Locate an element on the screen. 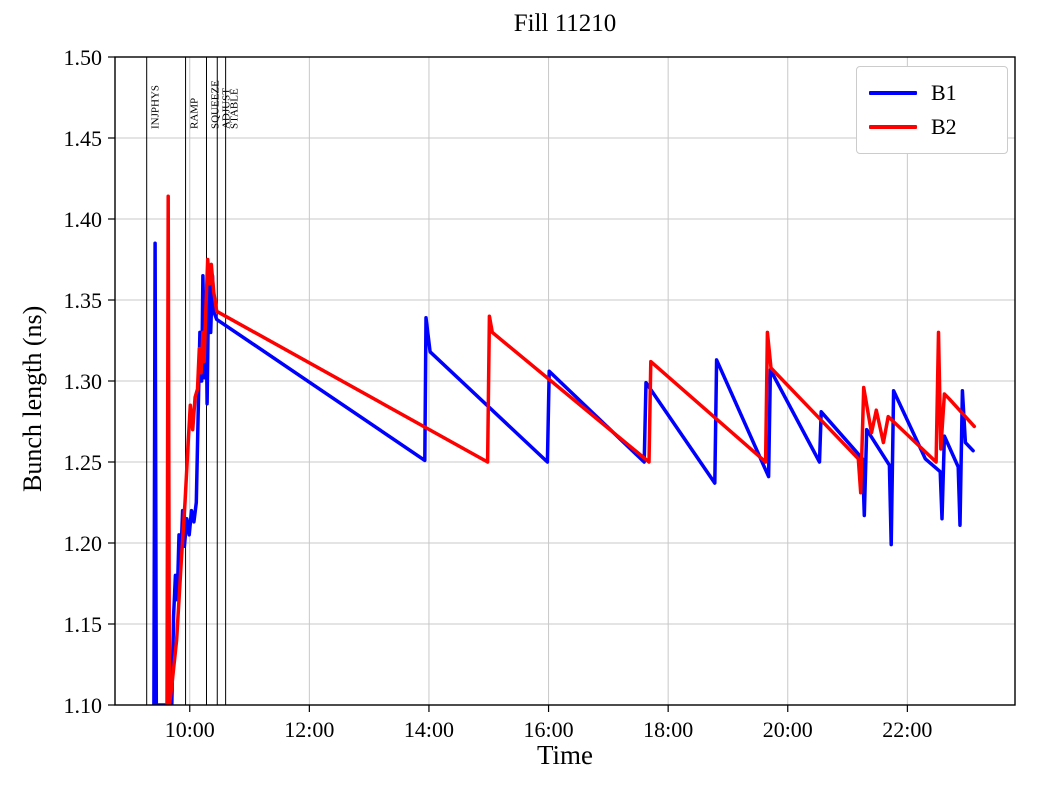 This screenshot has height=800, width=1040. y-tick-label: 1.30 is located at coordinates (83, 381).